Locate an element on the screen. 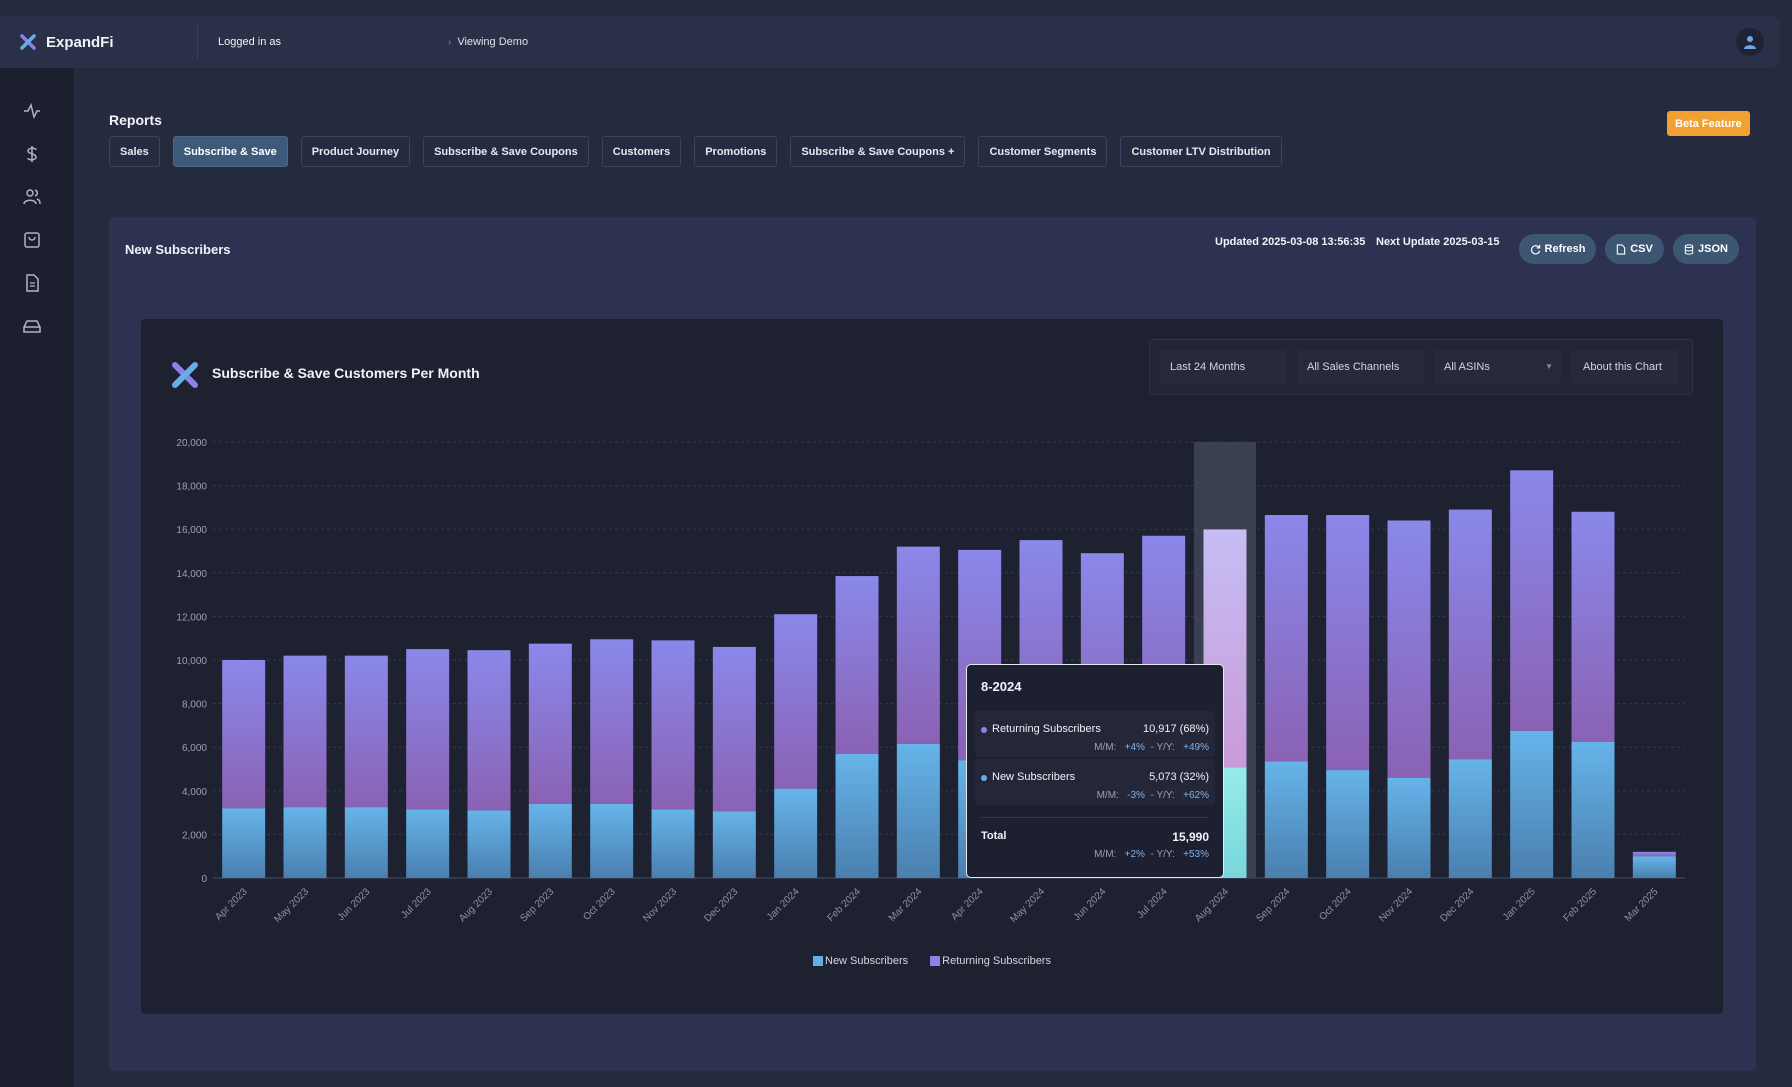 This screenshot has width=1792, height=1087. avatar is located at coordinates (1750, 42).